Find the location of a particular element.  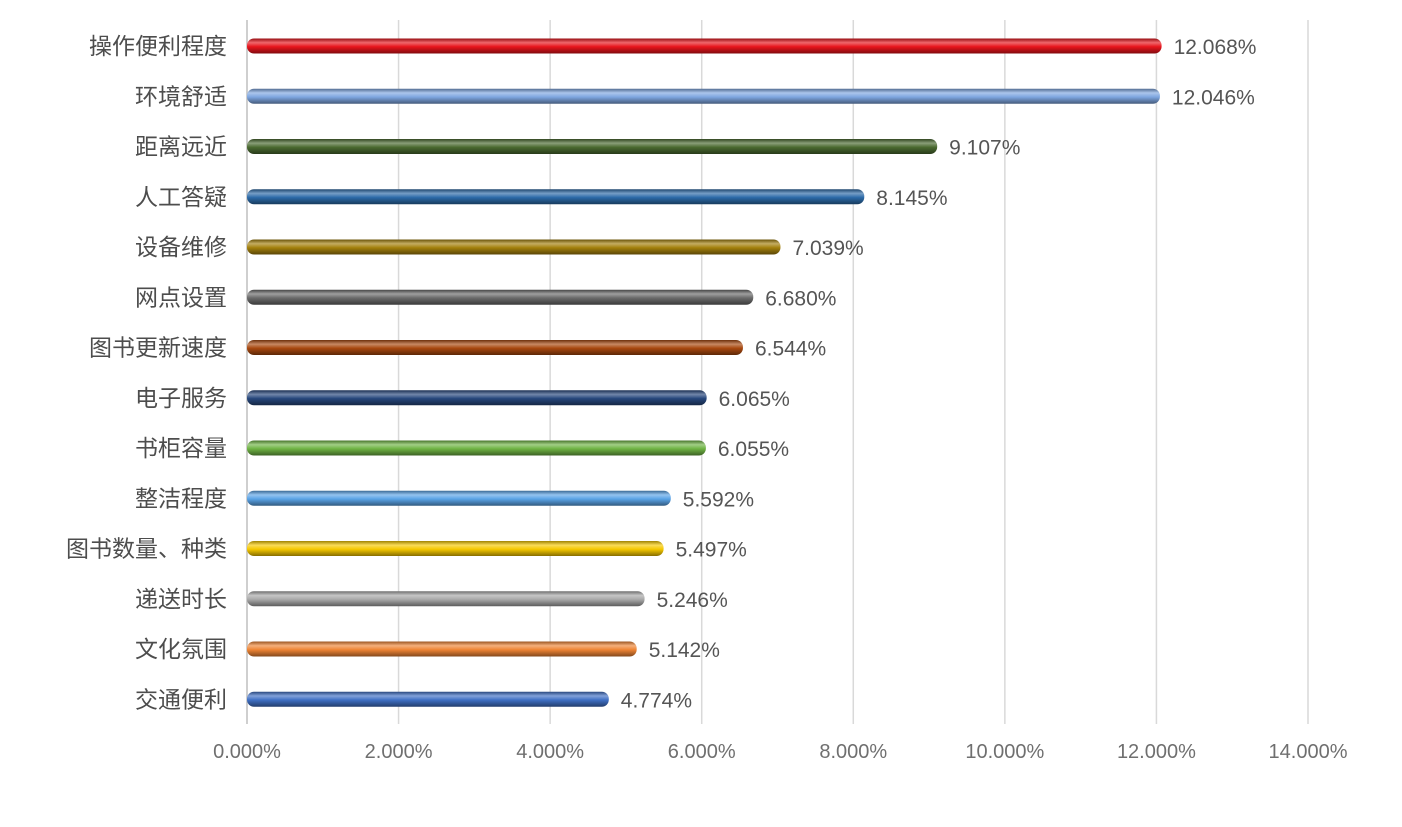

category-label-13: 交通便利 is located at coordinates (181, 700).